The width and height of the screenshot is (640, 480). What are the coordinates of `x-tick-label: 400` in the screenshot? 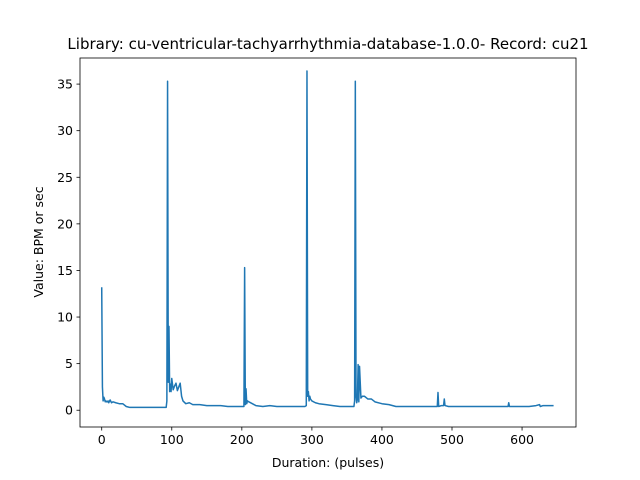 It's located at (382, 439).